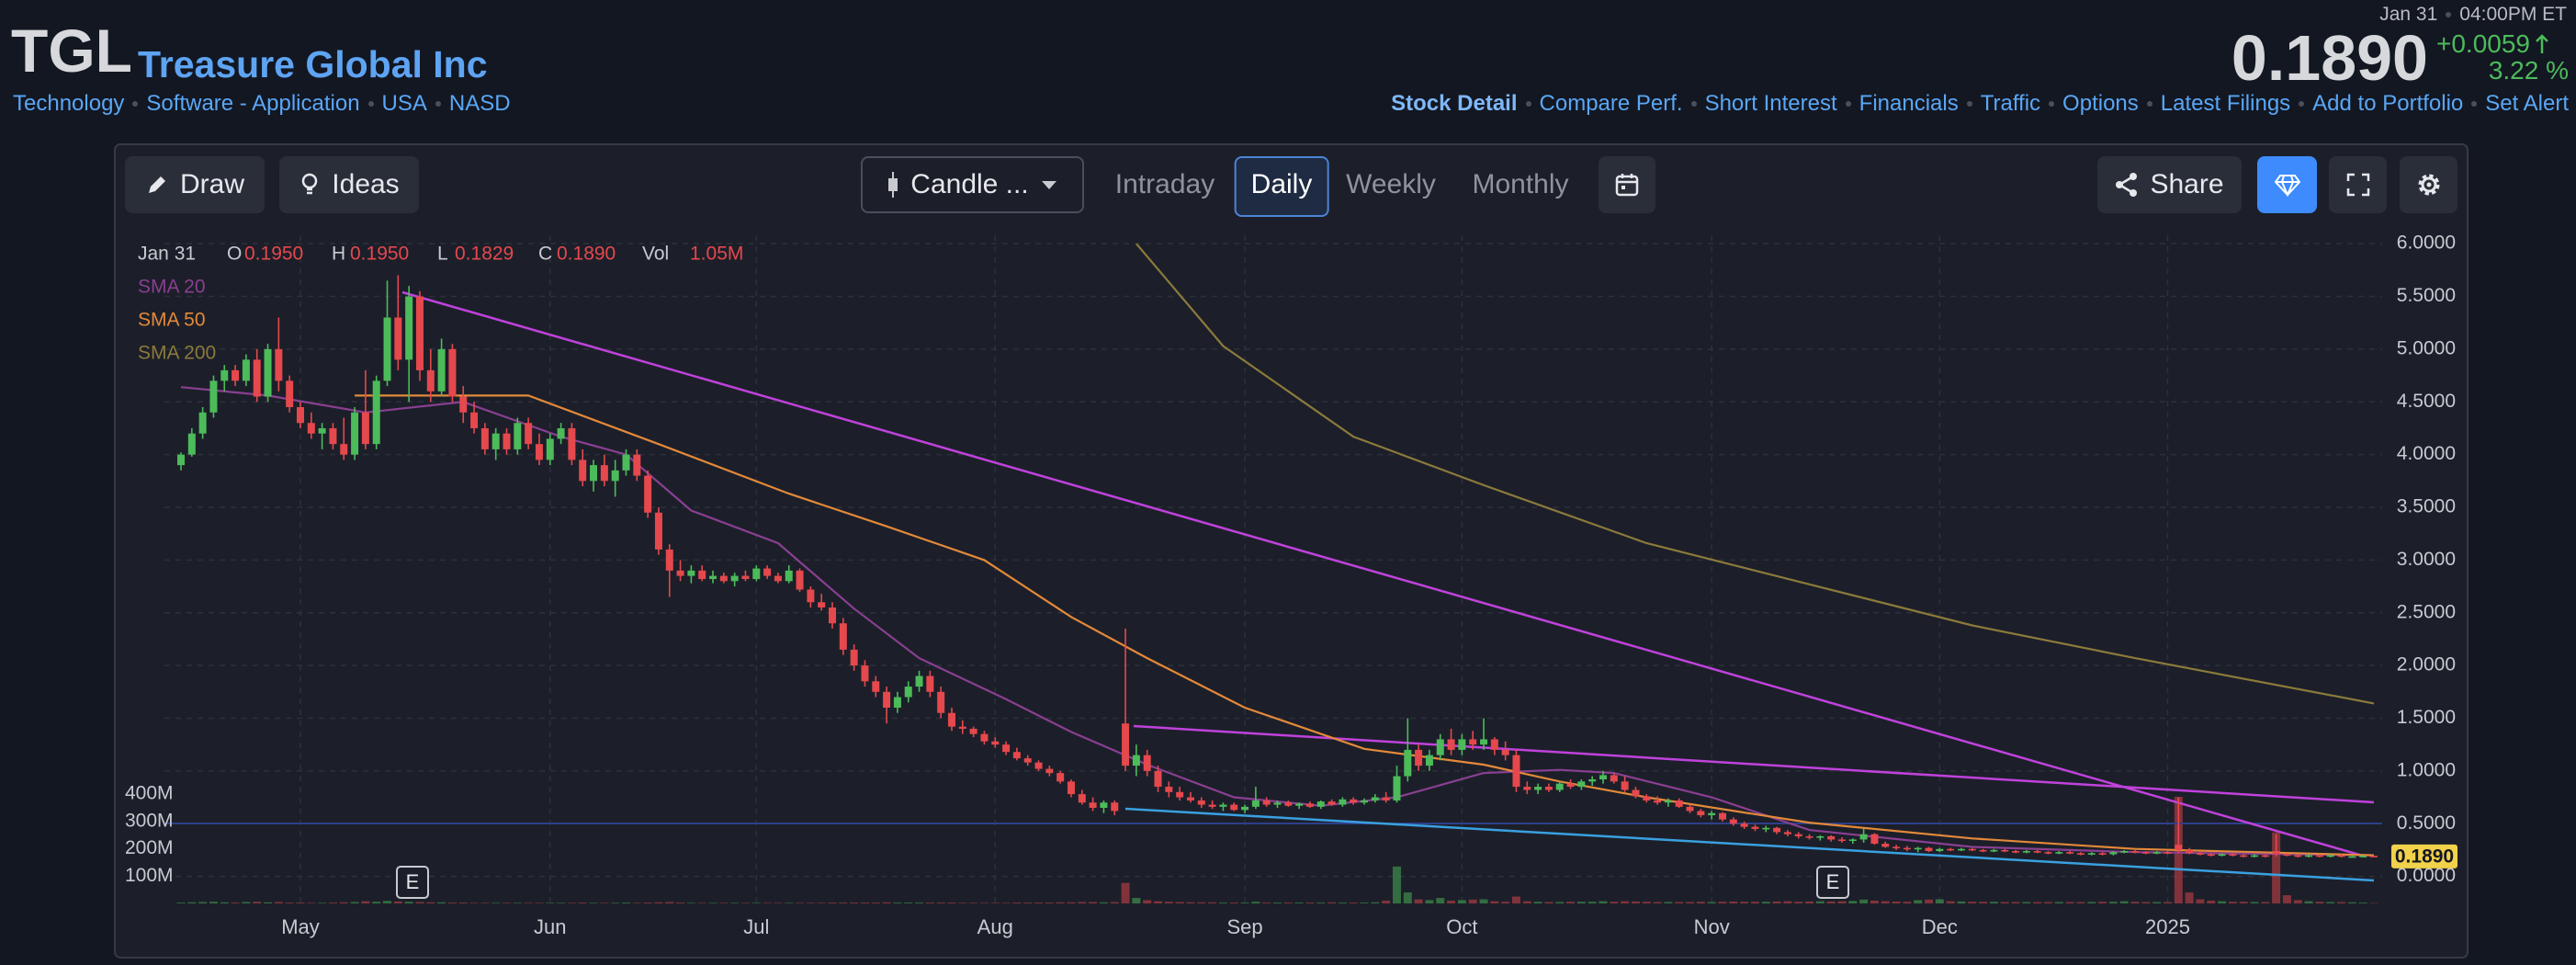  I want to click on calendar-button, so click(1627, 185).